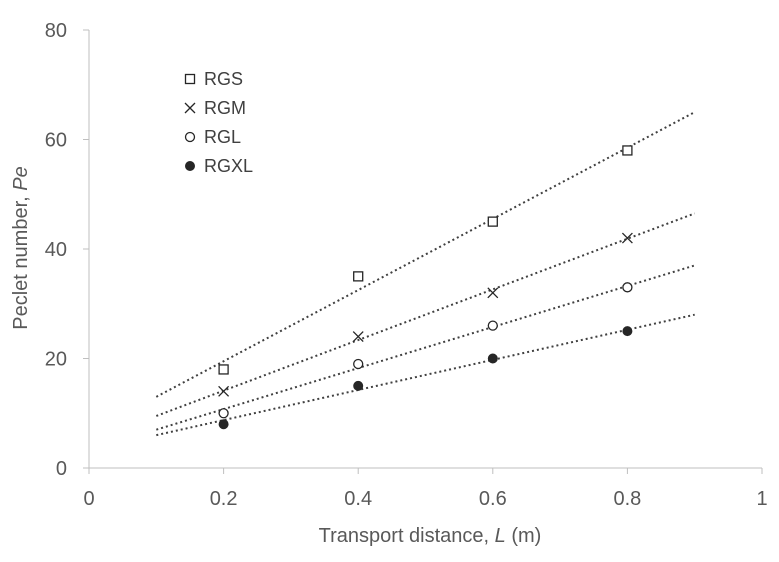 The height and width of the screenshot is (562, 779). I want to click on y-tick-label: 80, so click(56, 31).